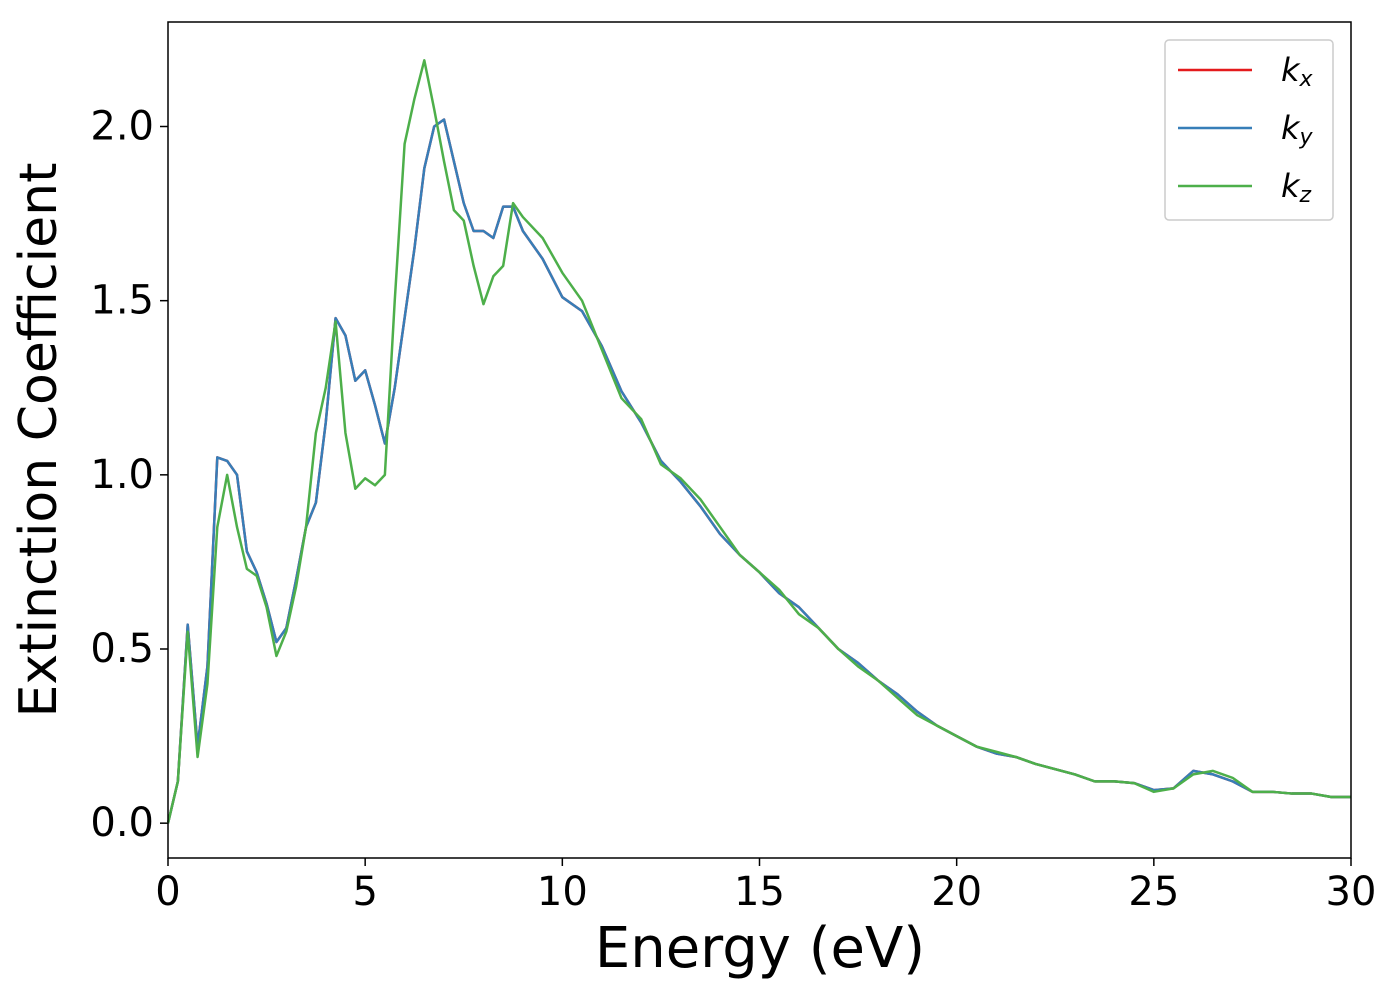 This screenshot has height=1000, width=1400. What do you see at coordinates (760, 948) in the screenshot?
I see `x-axis-label: Energy (eV)` at bounding box center [760, 948].